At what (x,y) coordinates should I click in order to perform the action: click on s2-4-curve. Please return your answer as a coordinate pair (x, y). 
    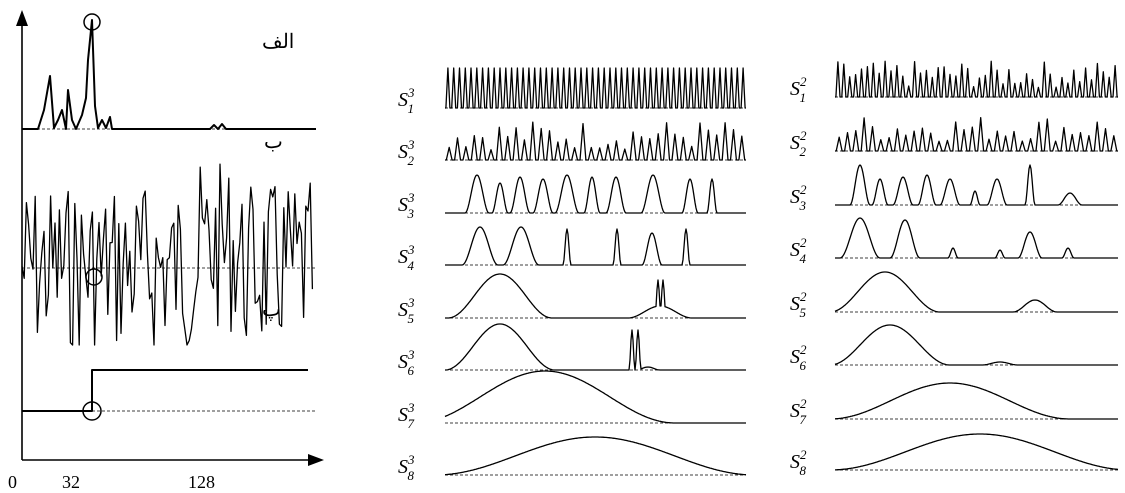
    Looking at the image, I should click on (976, 238).